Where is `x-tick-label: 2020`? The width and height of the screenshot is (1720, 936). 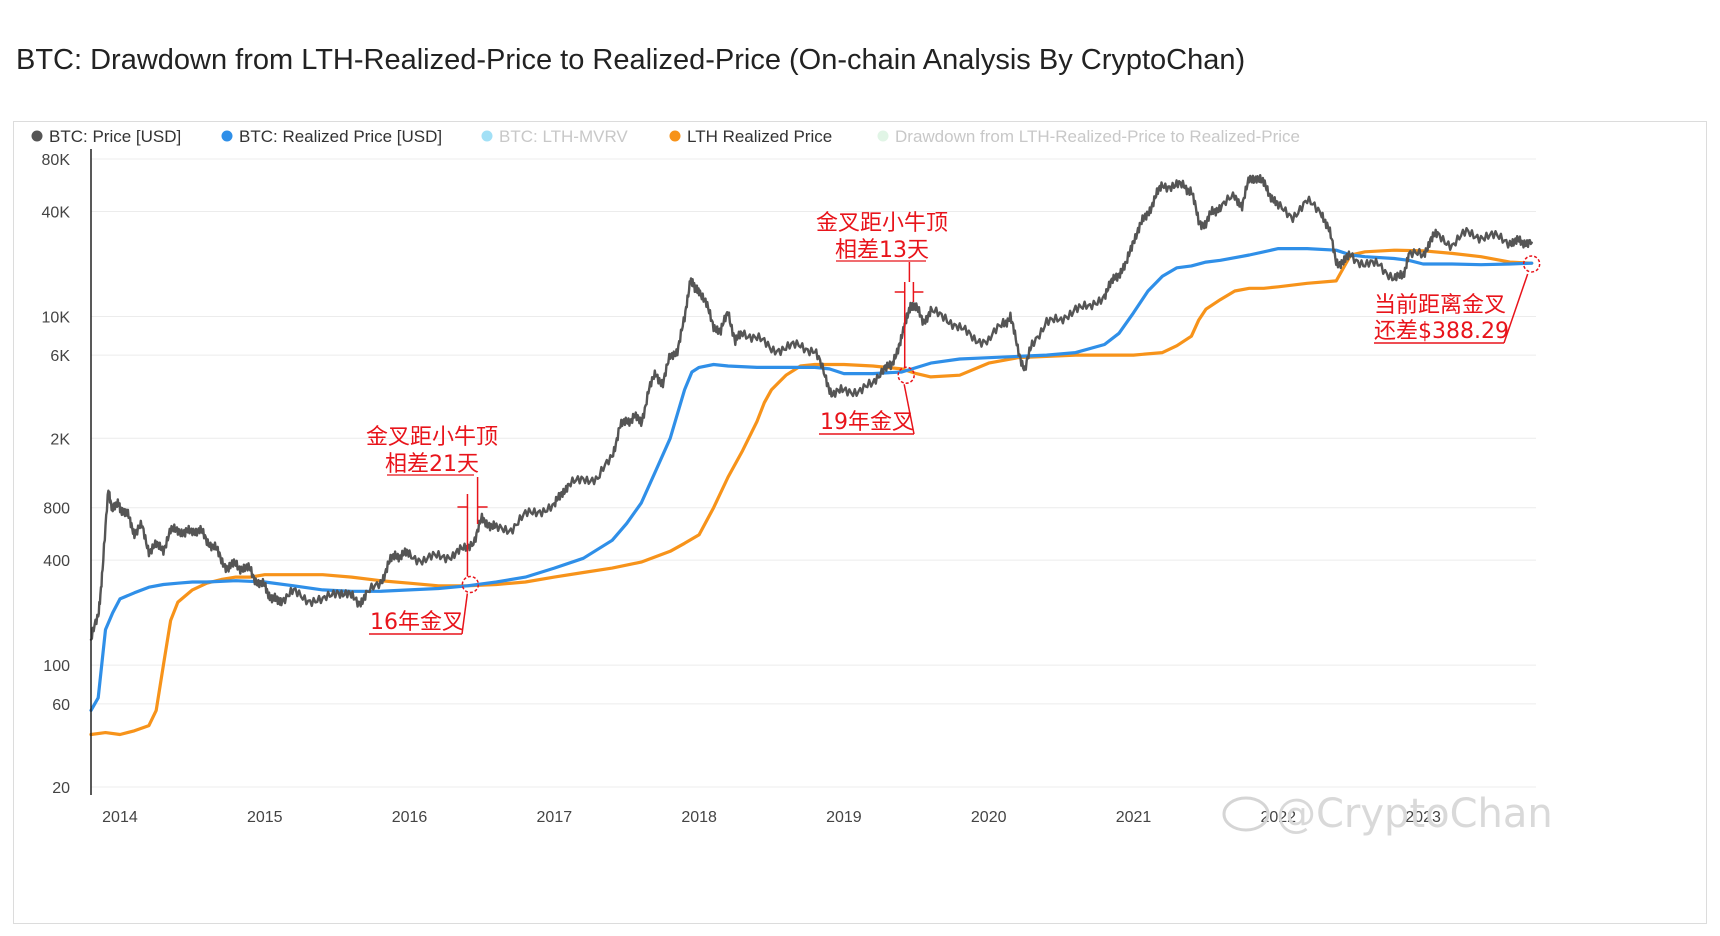 x-tick-label: 2020 is located at coordinates (989, 817).